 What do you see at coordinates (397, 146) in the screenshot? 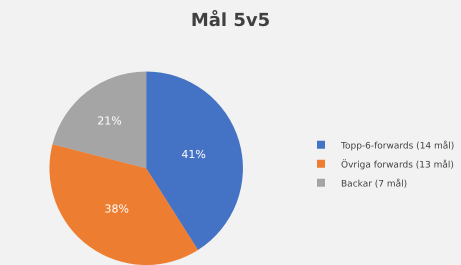
I see `legend-label: Topp-6-forwards (14 mål)` at bounding box center [397, 146].